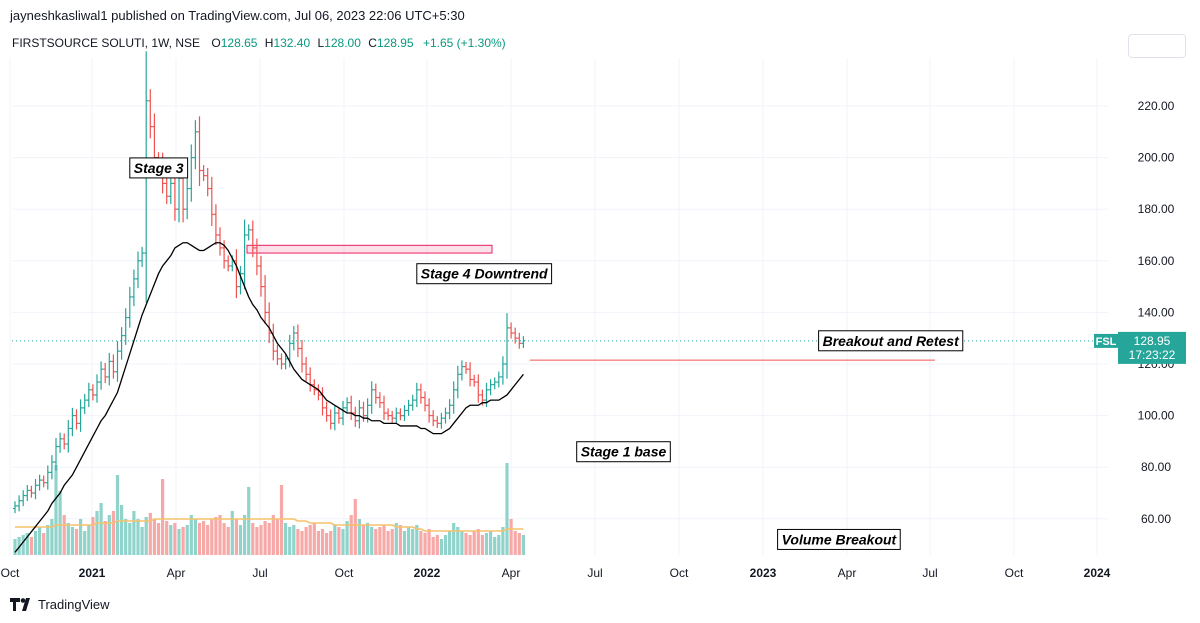 The image size is (1200, 623). I want to click on time-tick-label: 2021, so click(92, 573).